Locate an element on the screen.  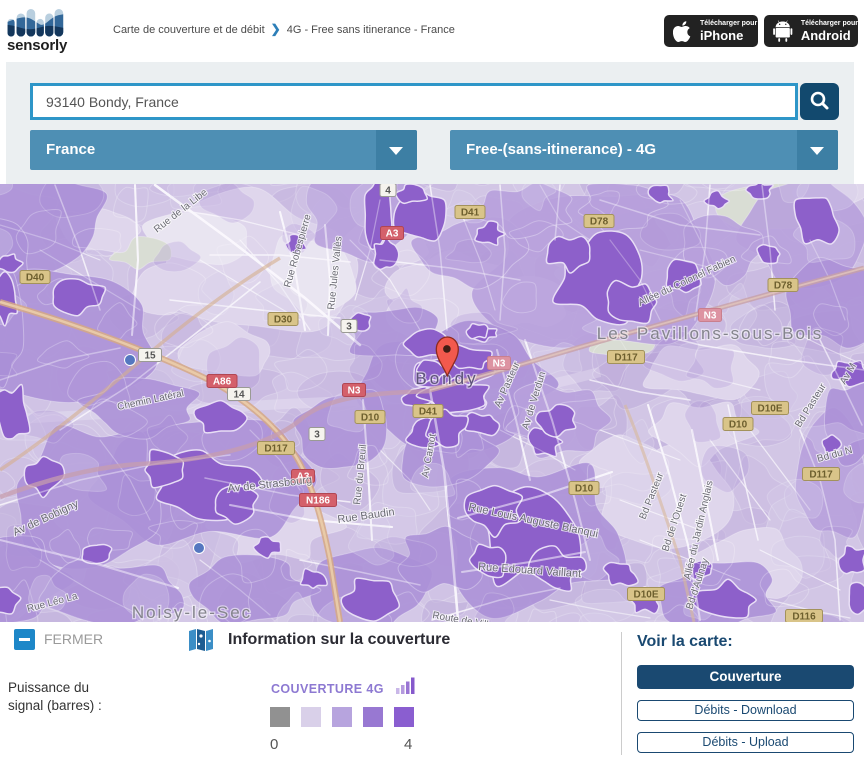
svg-text: D116 is located at coordinates (804, 617).